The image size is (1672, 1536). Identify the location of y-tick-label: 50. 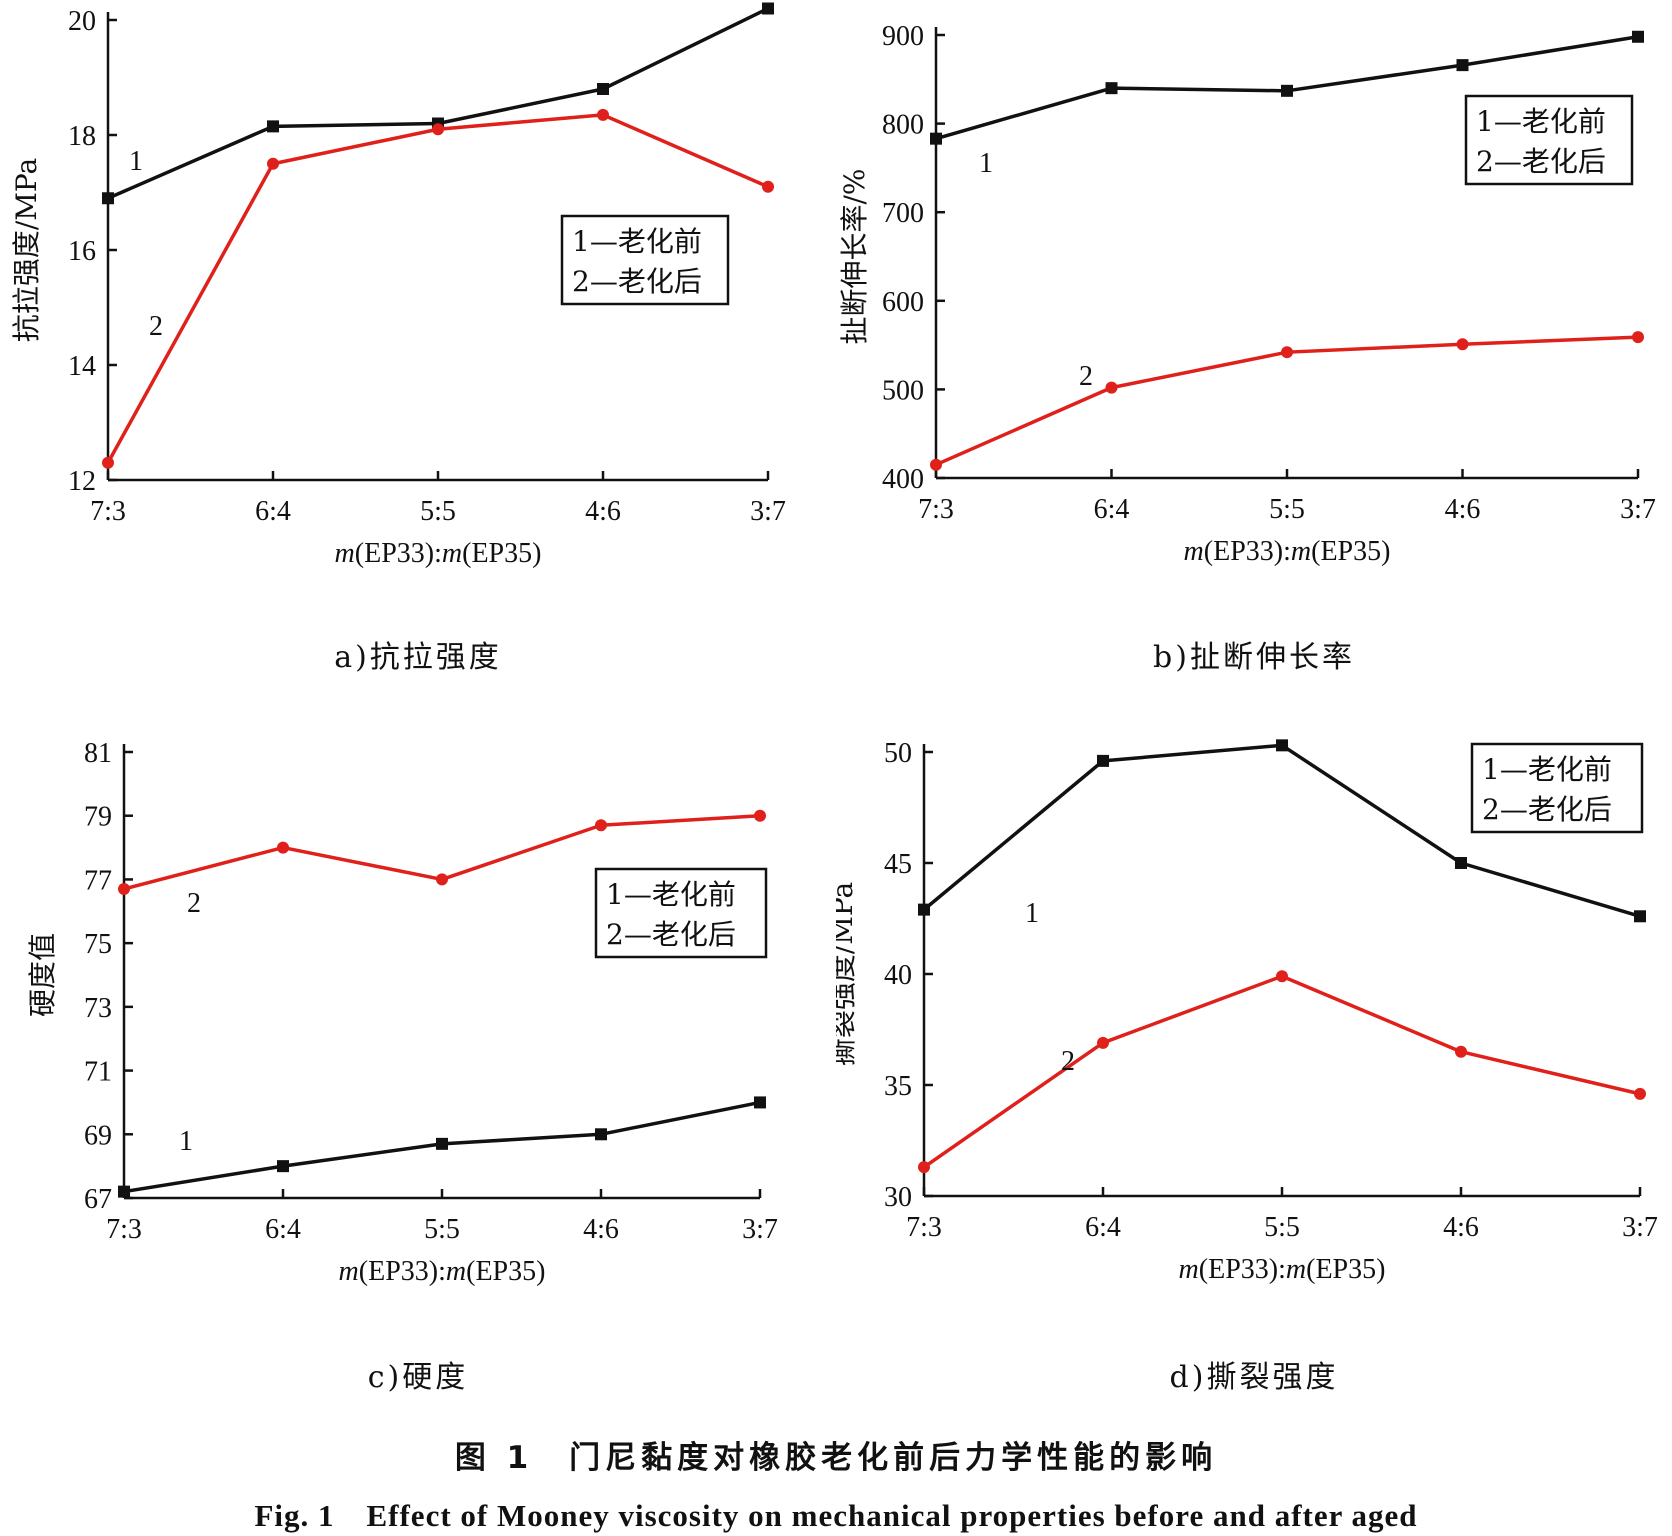
(898, 753).